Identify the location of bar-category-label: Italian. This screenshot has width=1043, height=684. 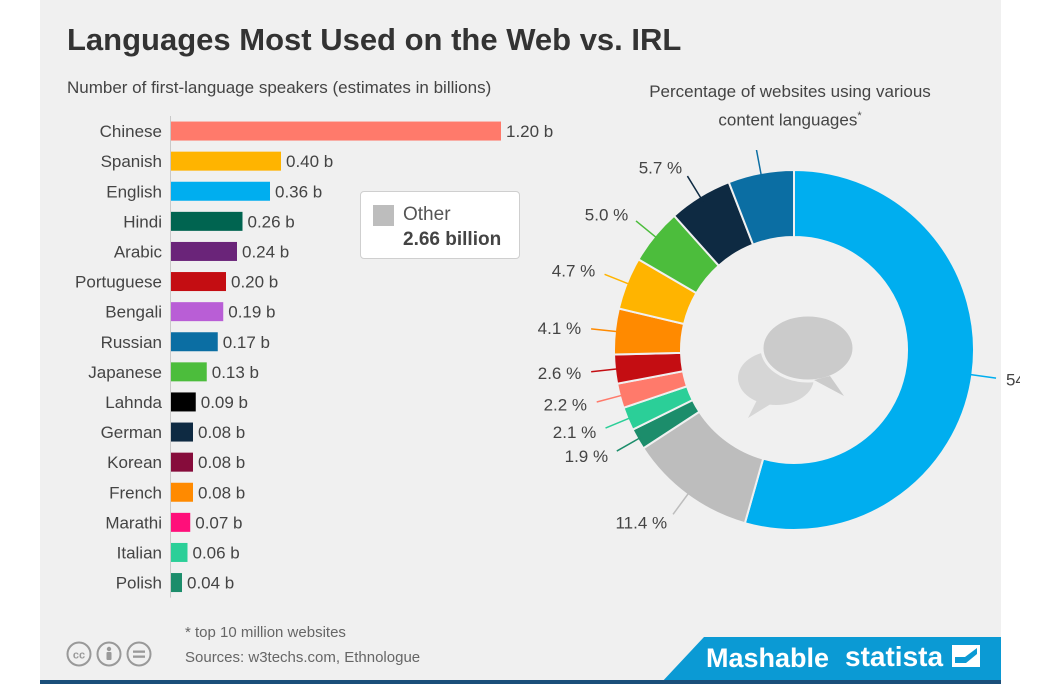
(139, 552).